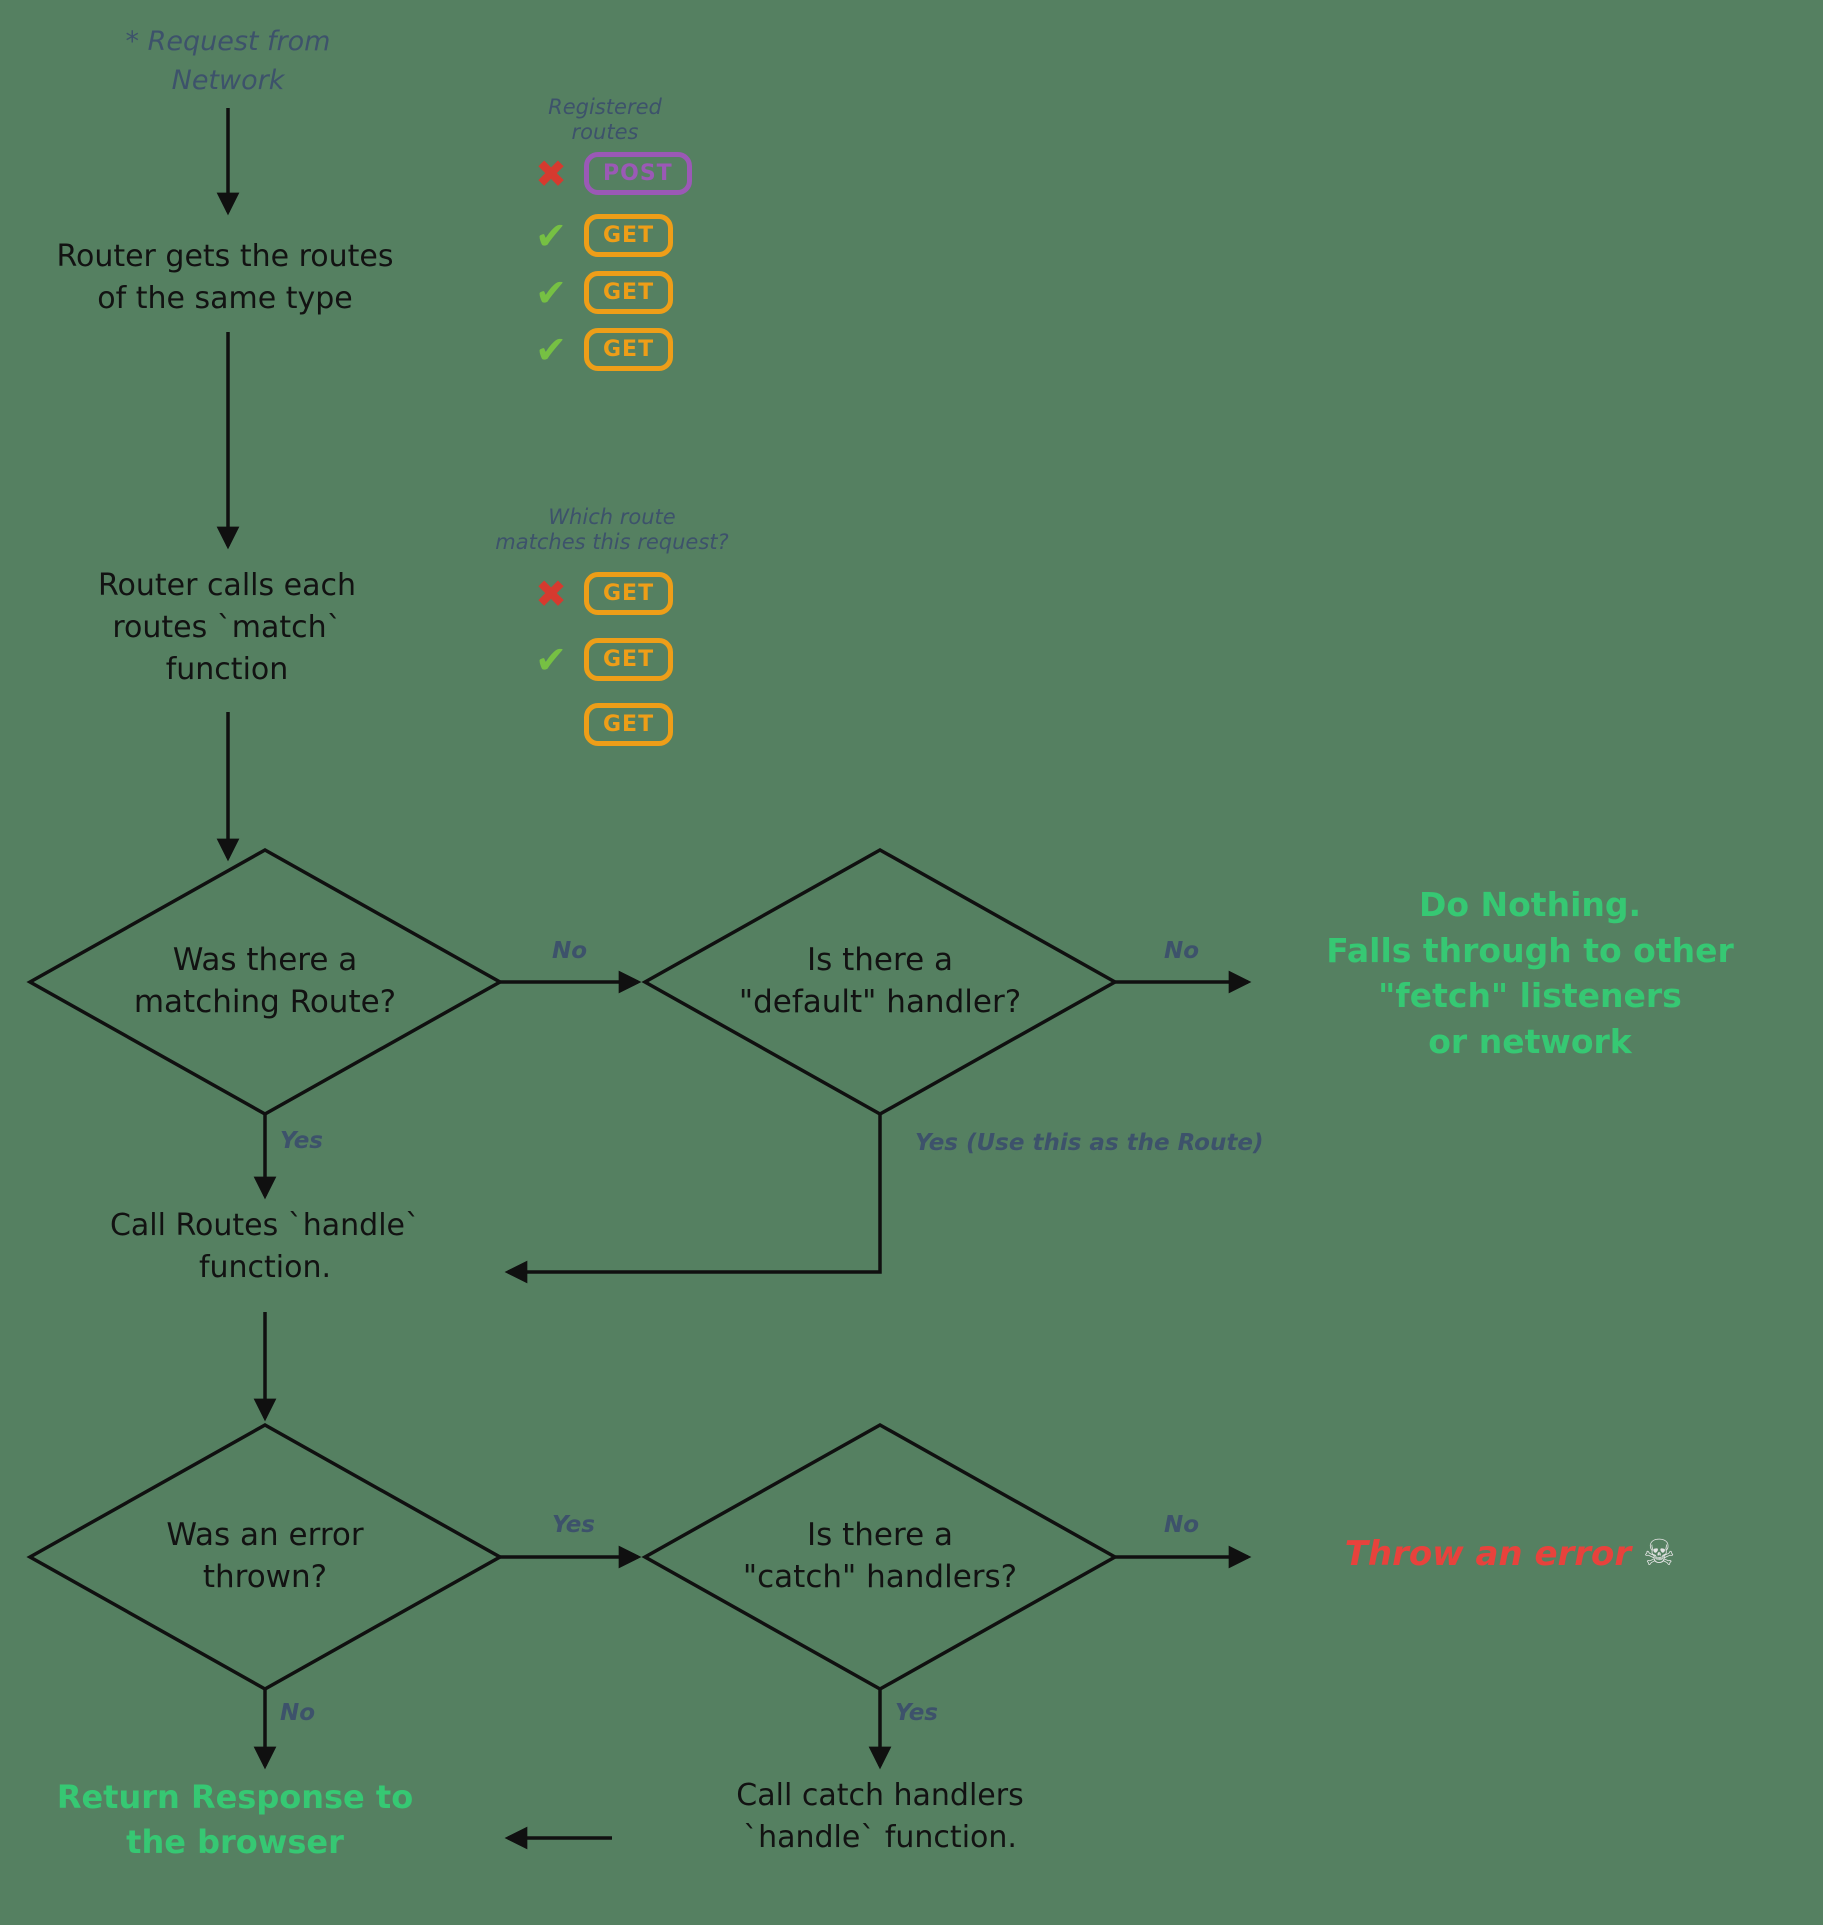 Image resolution: width=1823 pixels, height=1925 pixels. What do you see at coordinates (880, 981) in the screenshot?
I see `decision-is-there-default-handler: Is there a "default" handler?` at bounding box center [880, 981].